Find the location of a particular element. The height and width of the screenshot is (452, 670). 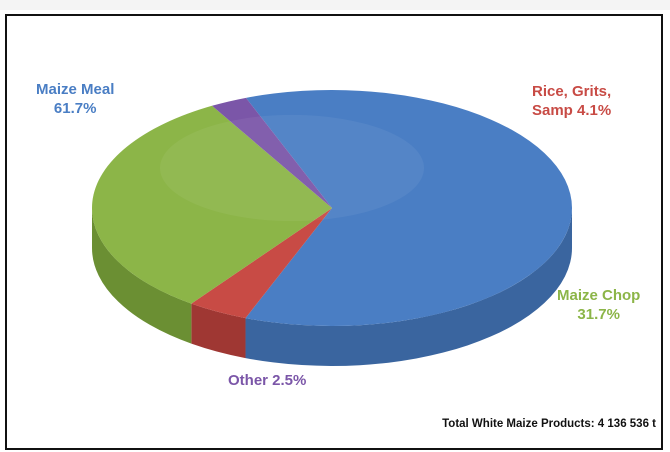

label-maize-meal-pct: 61.7% is located at coordinates (75, 108).